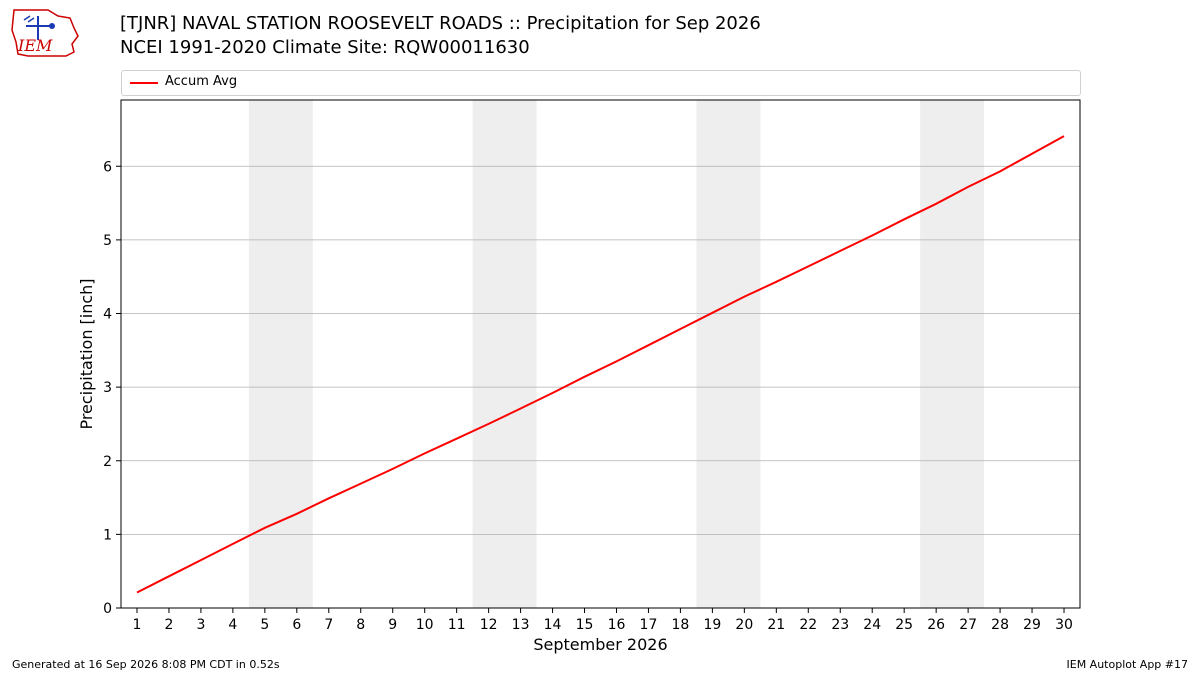 This screenshot has width=1200, height=675. Describe the element at coordinates (601, 83) in the screenshot. I see `legend: Accum Avg` at that location.